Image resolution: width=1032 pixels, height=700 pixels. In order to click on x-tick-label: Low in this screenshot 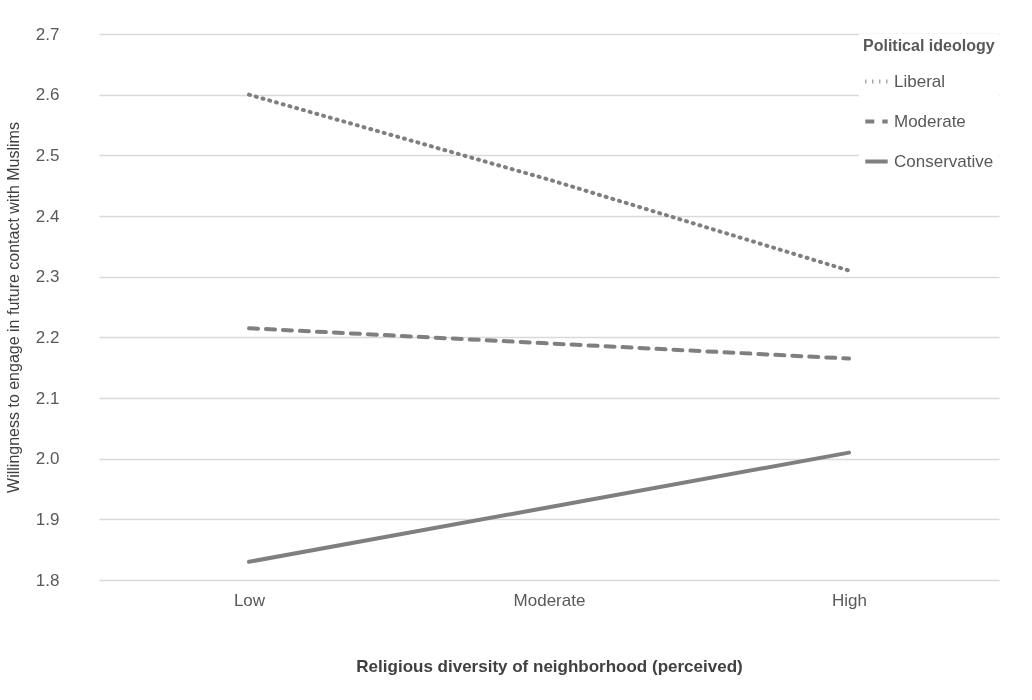, I will do `click(249, 600)`.